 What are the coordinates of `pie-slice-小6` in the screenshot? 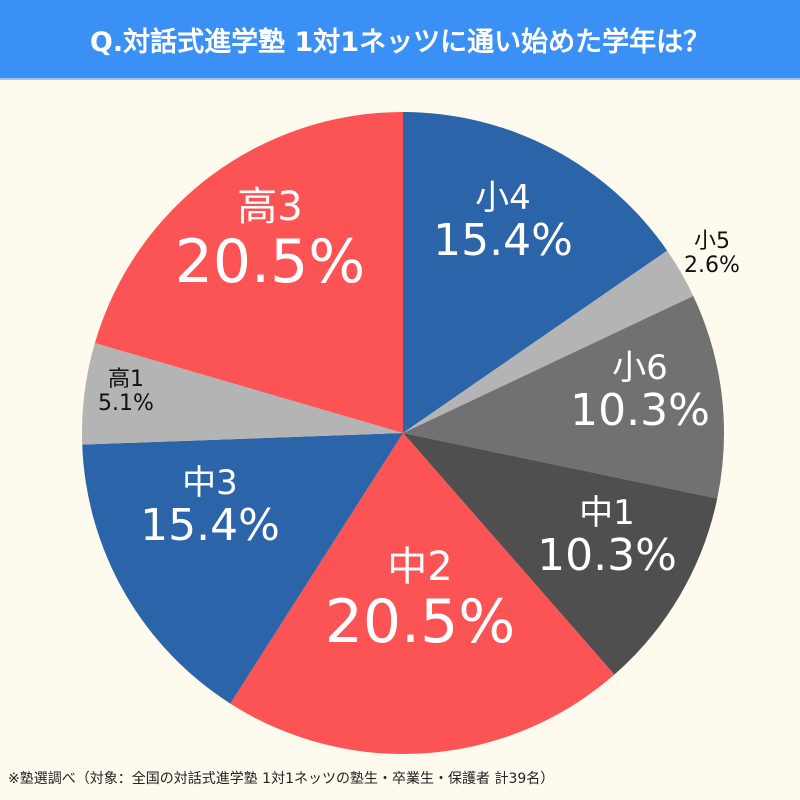 It's located at (563, 397).